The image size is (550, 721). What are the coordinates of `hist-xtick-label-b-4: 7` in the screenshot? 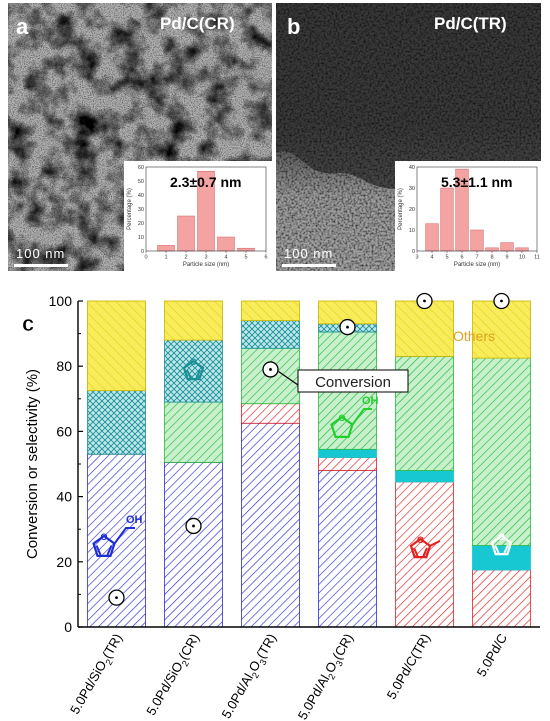 It's located at (476, 258).